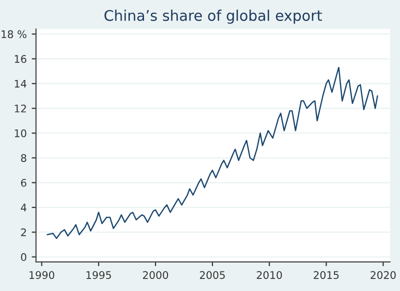 The width and height of the screenshot is (400, 291). Describe the element at coordinates (23, 257) in the screenshot. I see `y-tick-label: 0` at that location.